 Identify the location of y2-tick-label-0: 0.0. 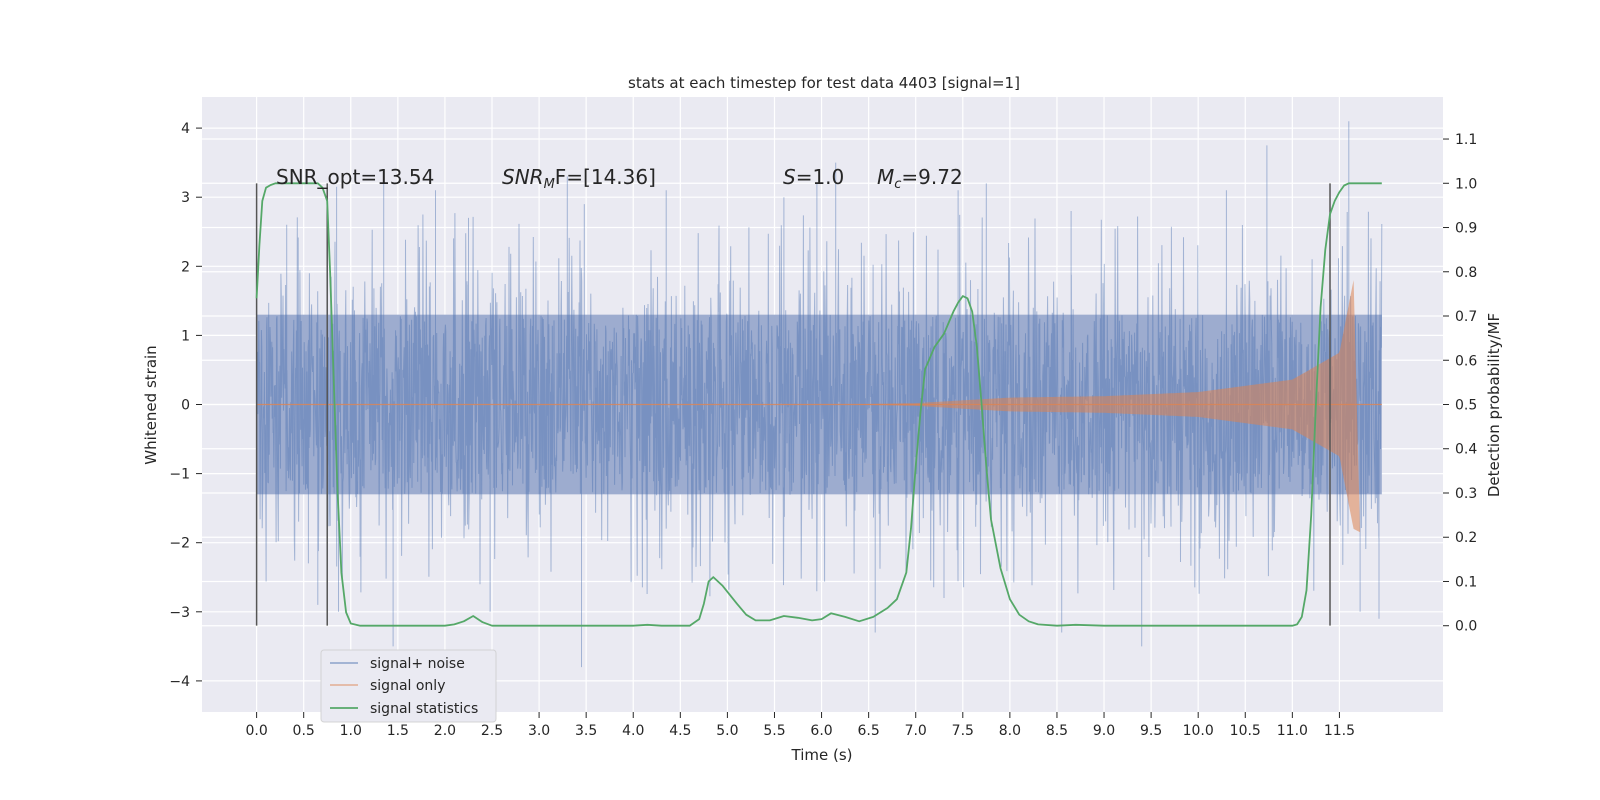
(1466, 627).